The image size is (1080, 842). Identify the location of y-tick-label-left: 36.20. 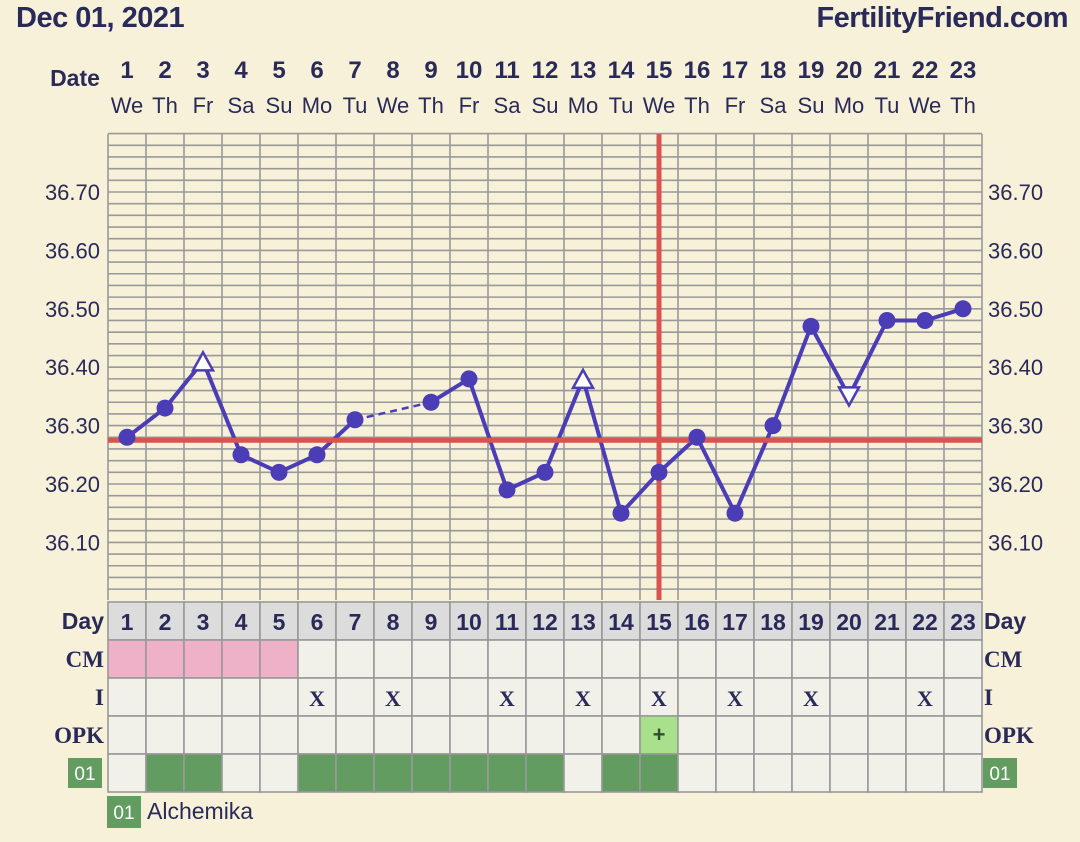
(72, 484).